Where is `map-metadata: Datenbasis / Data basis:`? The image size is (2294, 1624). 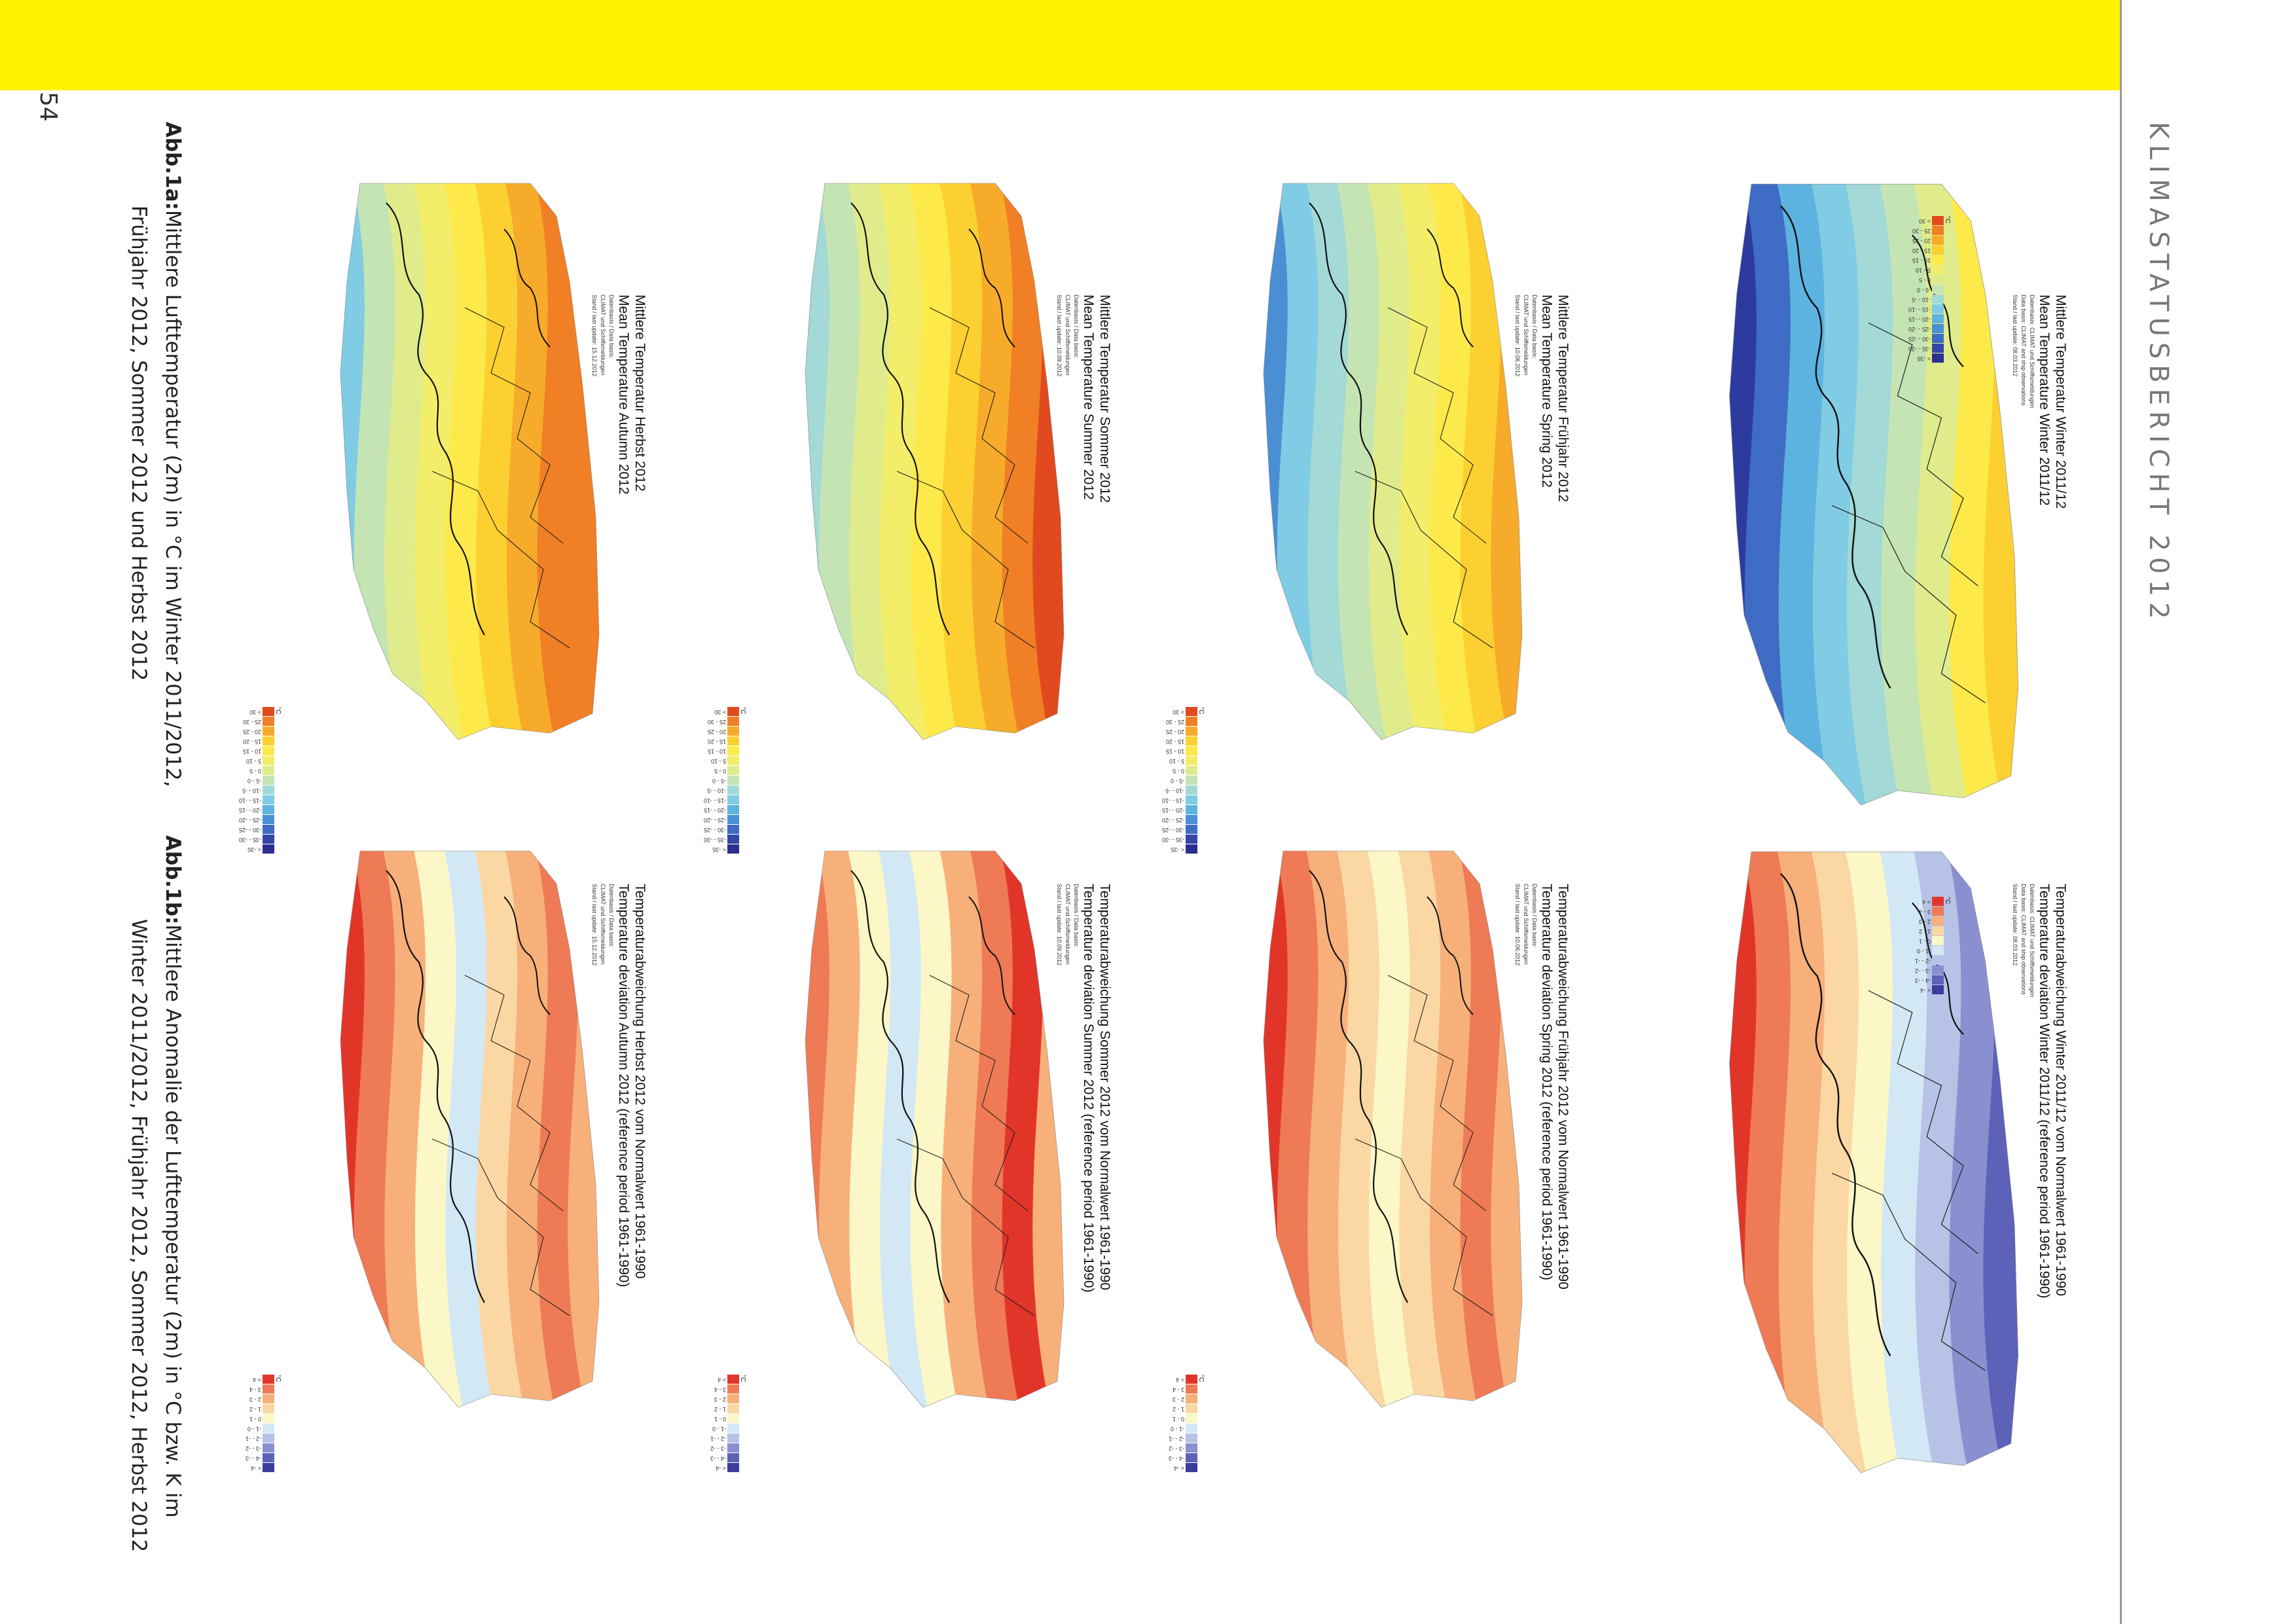 map-metadata: Datenbasis / Data basis: is located at coordinates (611, 327).